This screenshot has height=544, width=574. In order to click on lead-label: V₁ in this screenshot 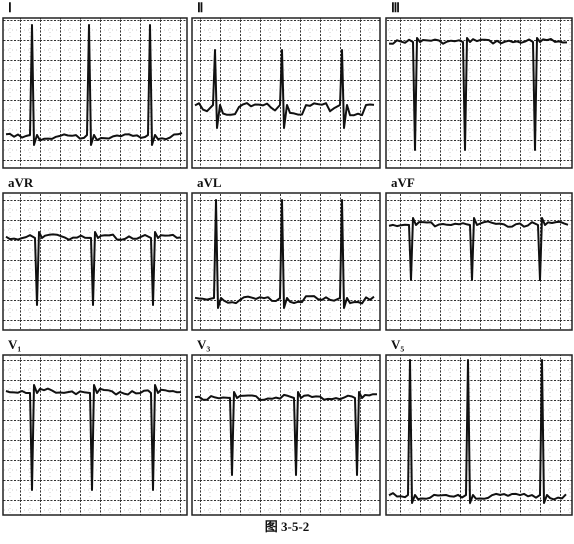, I will do `click(14, 344)`.